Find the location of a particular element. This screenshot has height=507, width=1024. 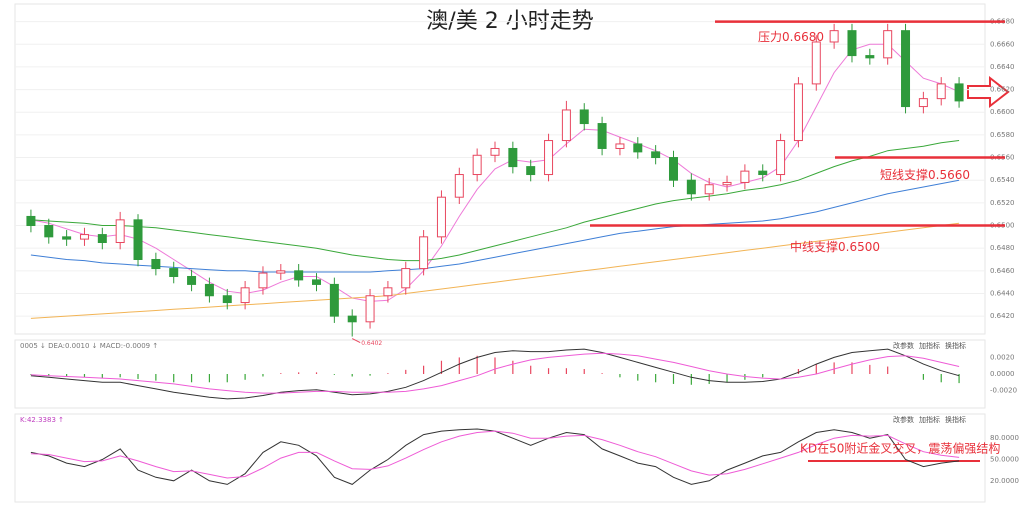

y-tick-label: 0.0020 is located at coordinates (1002, 357).